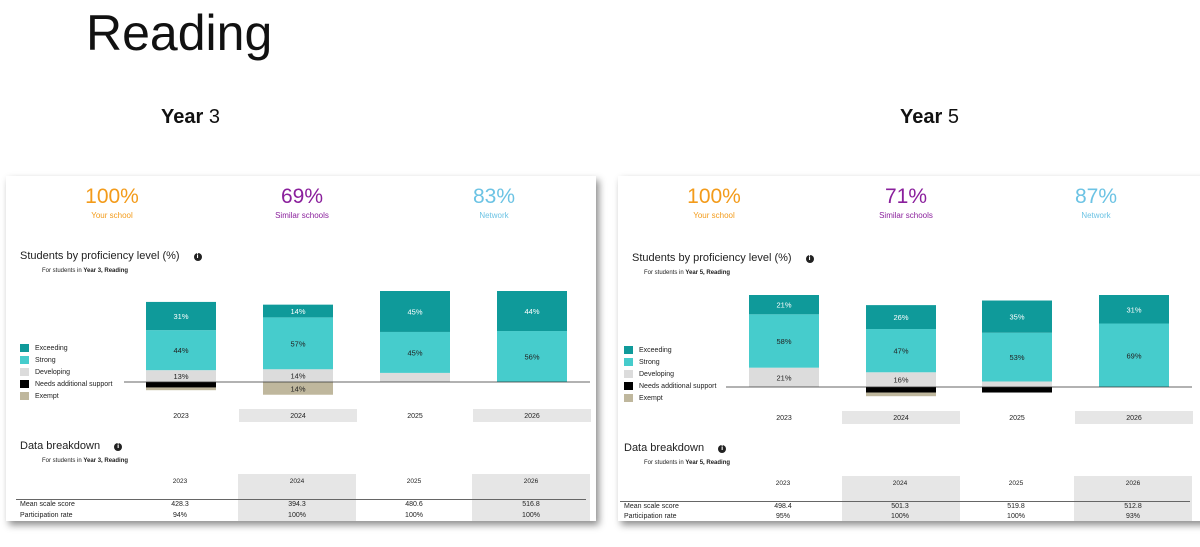 This screenshot has width=1200, height=547. Describe the element at coordinates (531, 504) in the screenshot. I see `table-cell: 516.8` at that location.